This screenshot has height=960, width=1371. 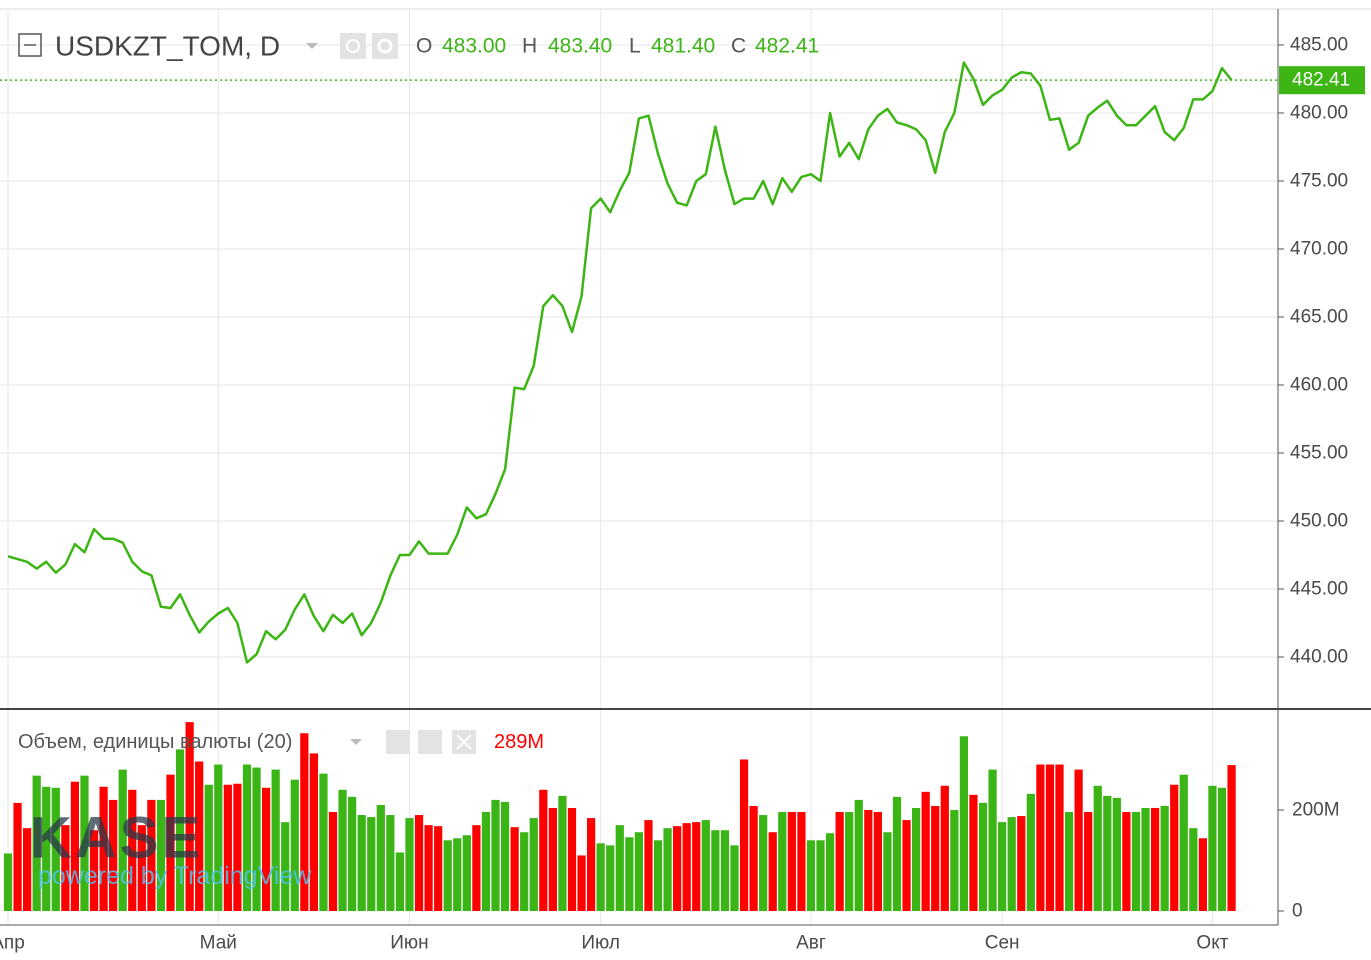 I want to click on x-tick-label: Сен, so click(x=1002, y=943).